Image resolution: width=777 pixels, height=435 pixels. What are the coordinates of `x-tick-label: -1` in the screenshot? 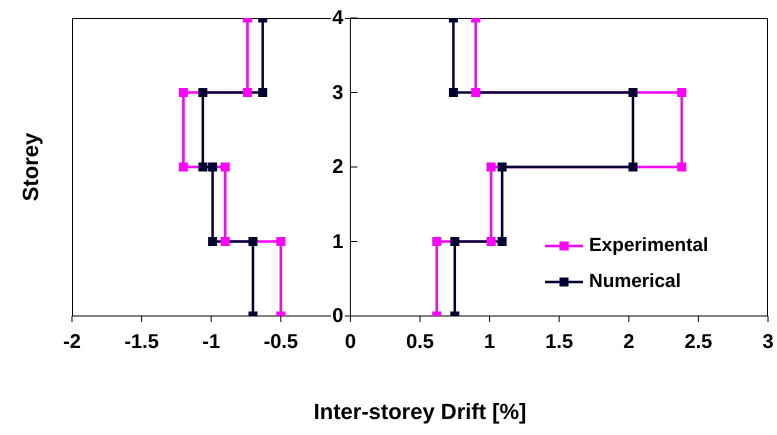 It's located at (211, 342).